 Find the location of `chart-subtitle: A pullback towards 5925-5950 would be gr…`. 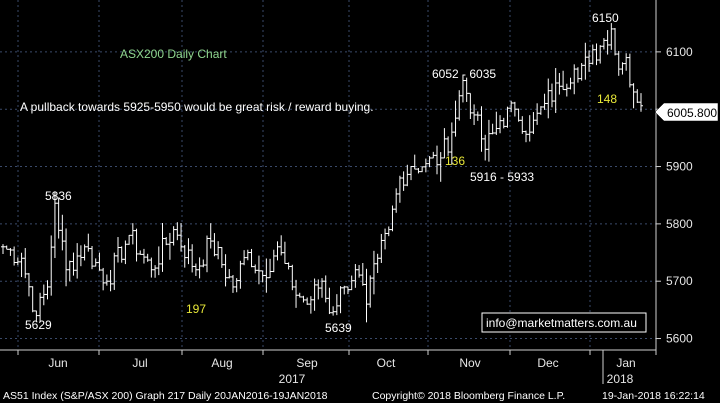

chart-subtitle: A pullback towards 5925-5950 would be gr… is located at coordinates (197, 107).